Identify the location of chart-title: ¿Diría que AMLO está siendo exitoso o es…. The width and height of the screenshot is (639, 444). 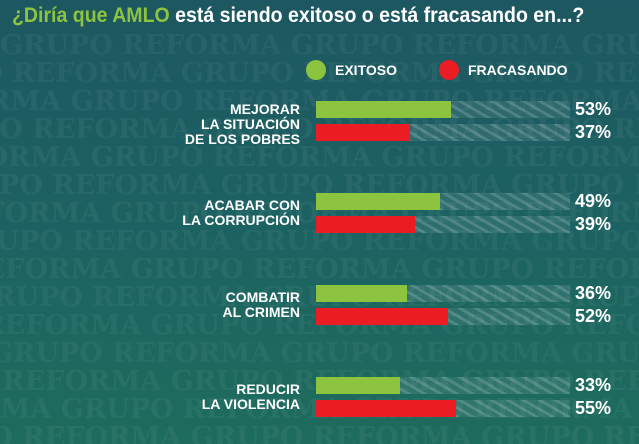
(298, 16).